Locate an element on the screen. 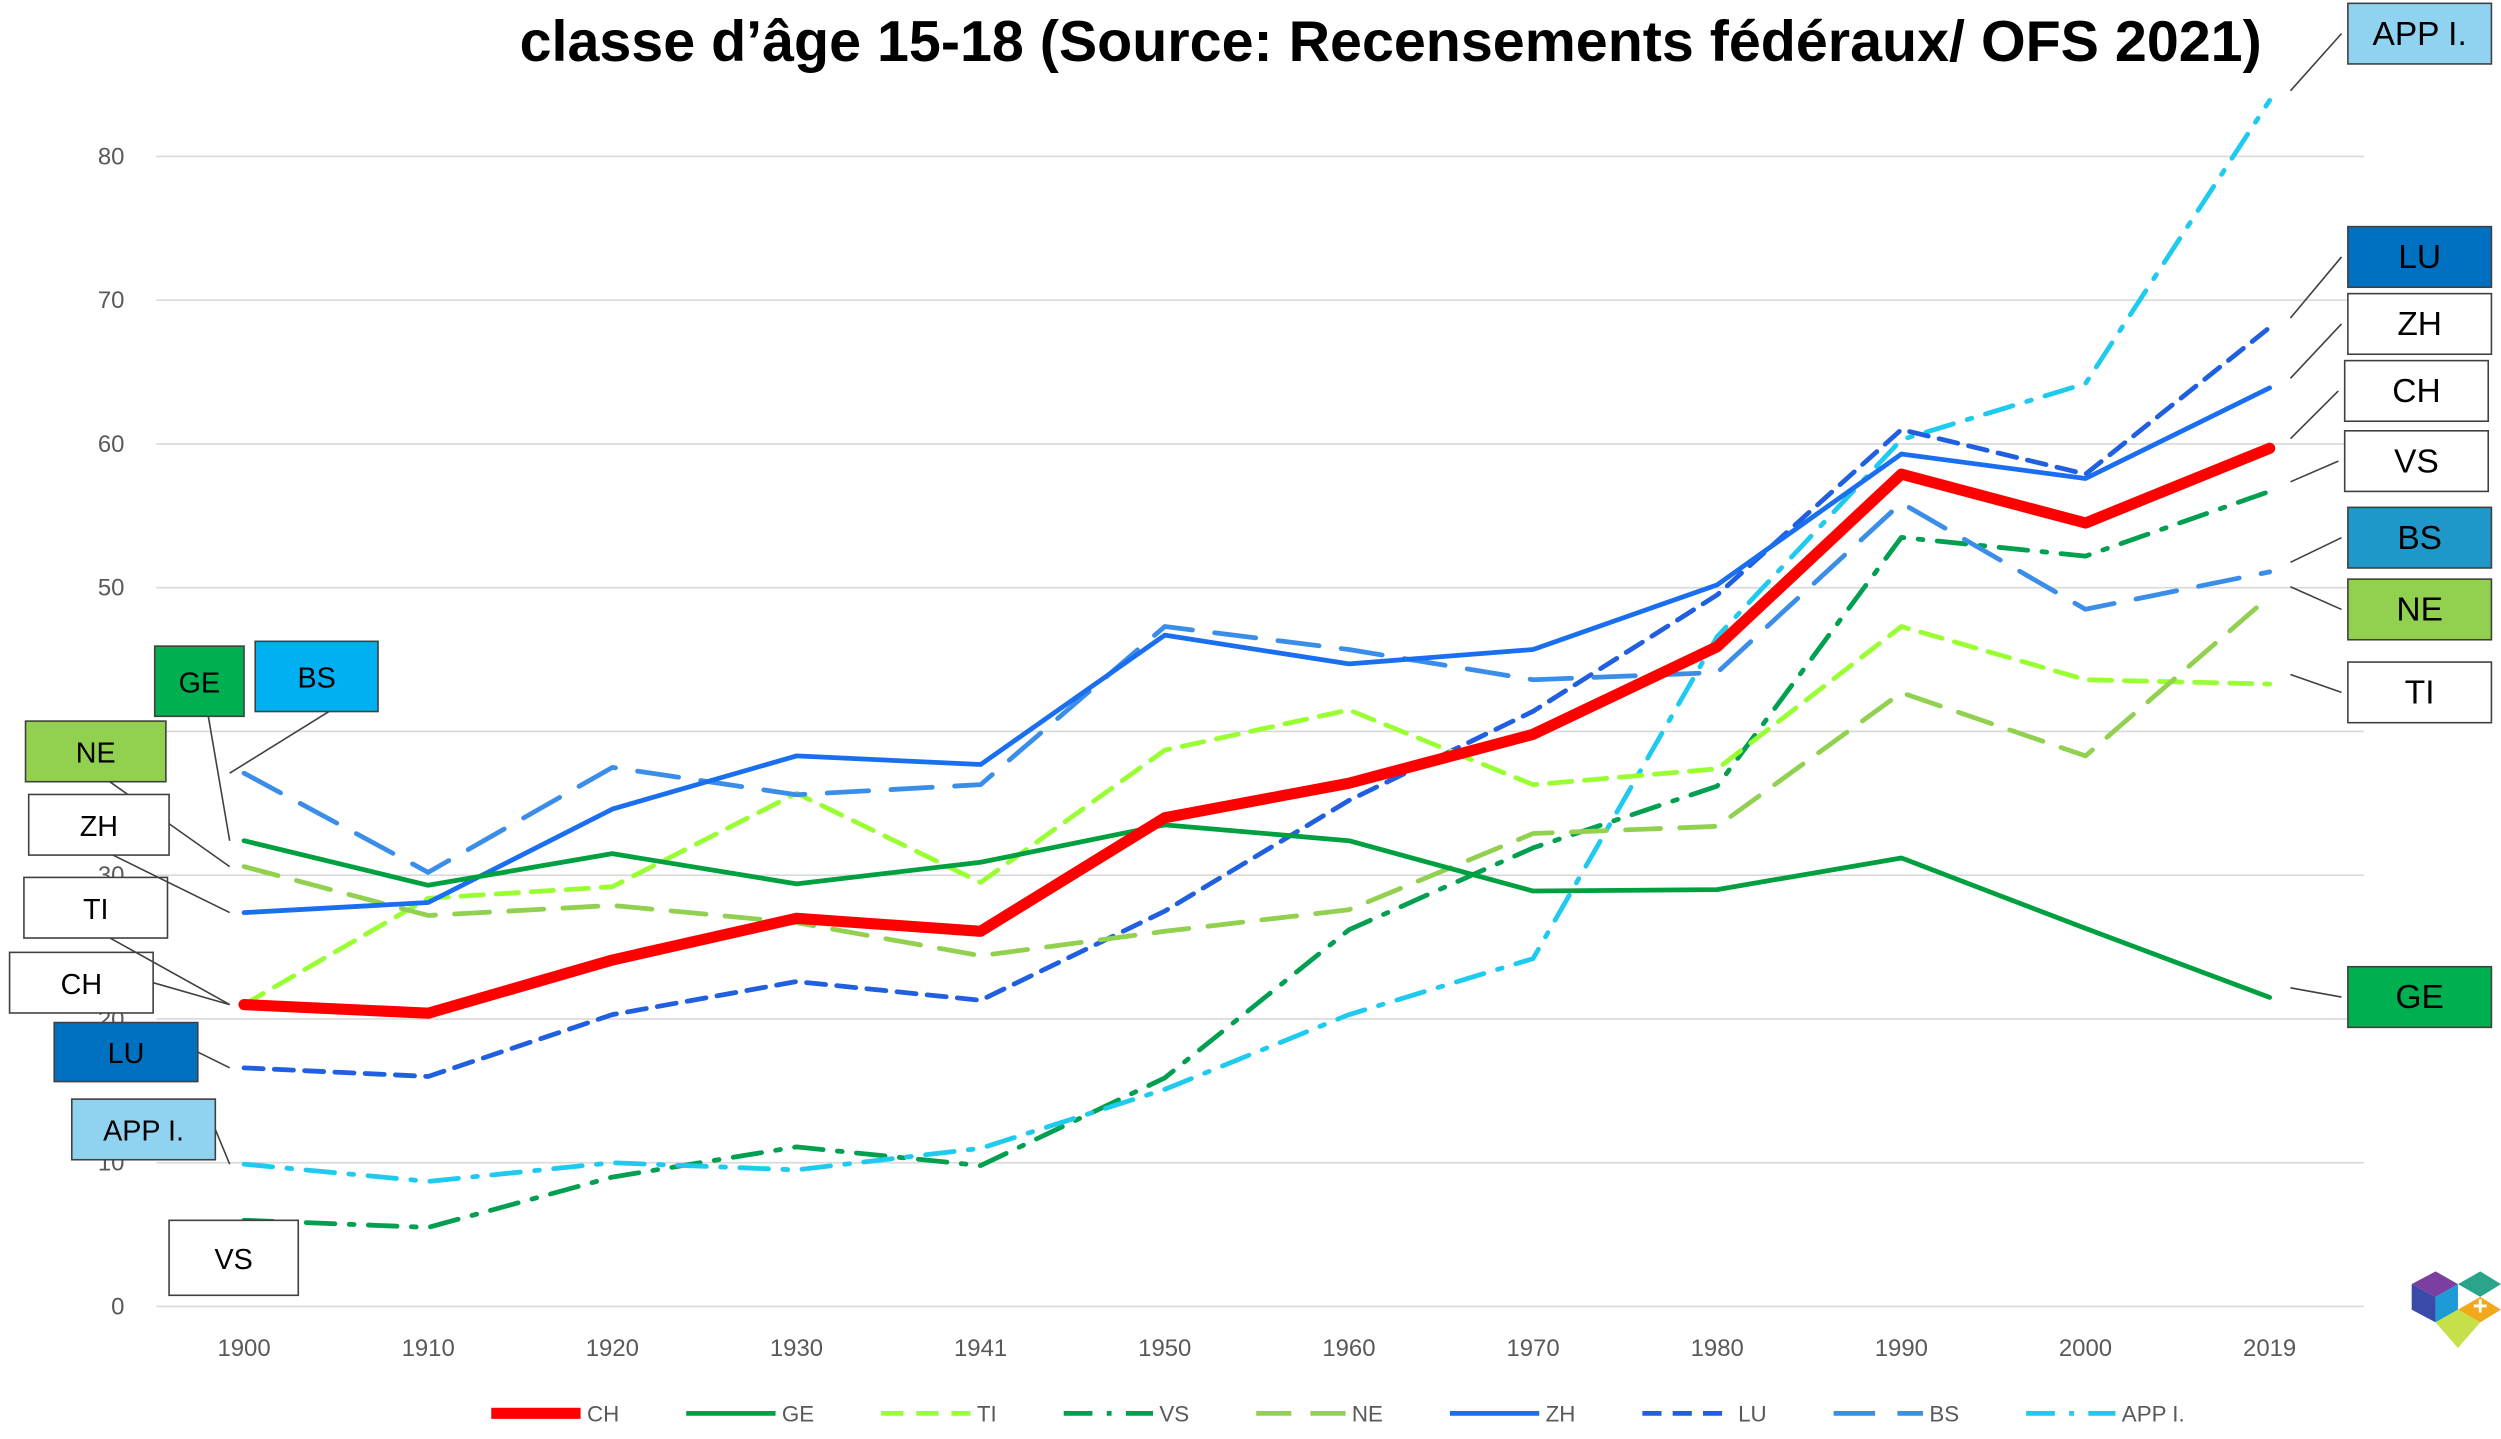 Image resolution: width=2501 pixels, height=1439 pixels. legend-label: NE is located at coordinates (1367, 1413).